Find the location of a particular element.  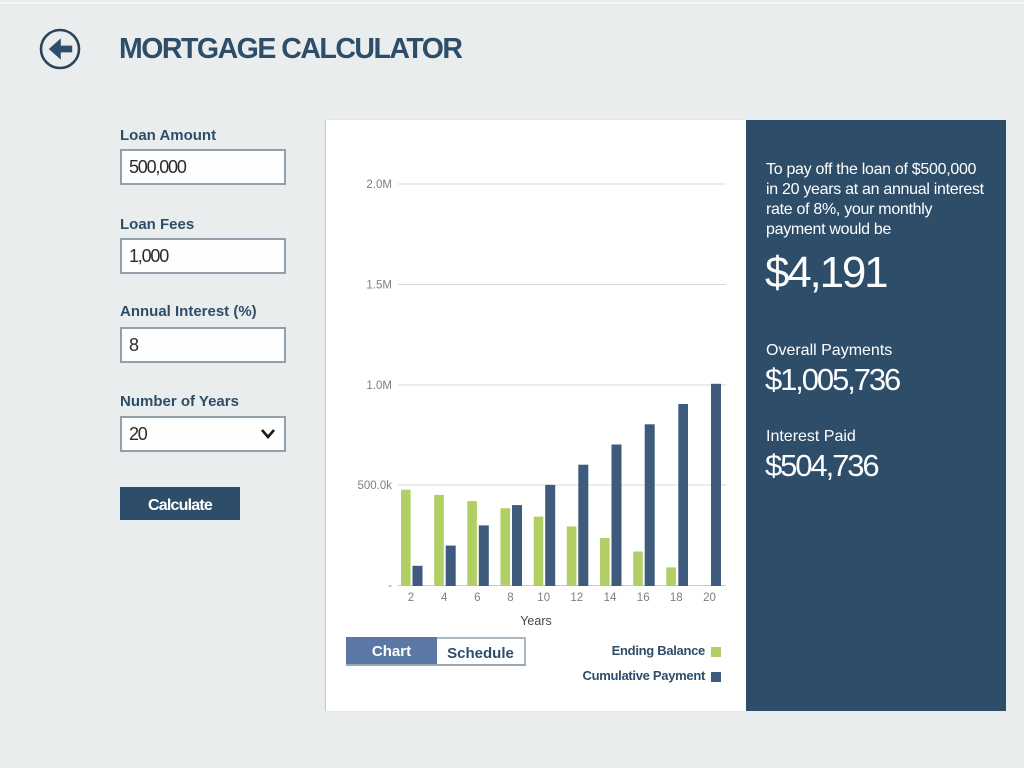

svg-text: 1.5M is located at coordinates (379, 286).